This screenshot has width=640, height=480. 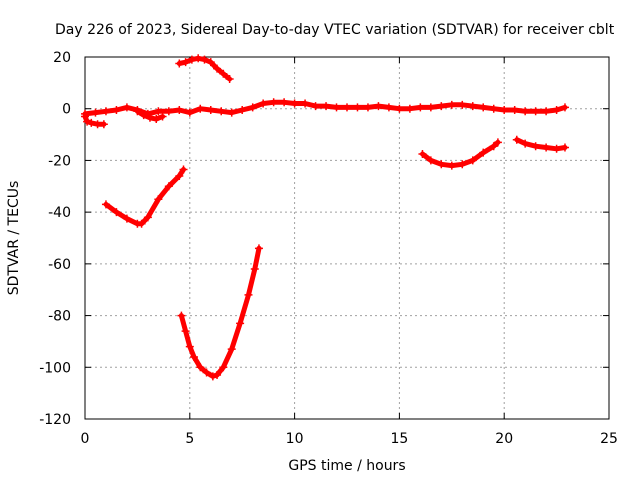 I want to click on y-tick-label: -60, so click(x=59, y=265).